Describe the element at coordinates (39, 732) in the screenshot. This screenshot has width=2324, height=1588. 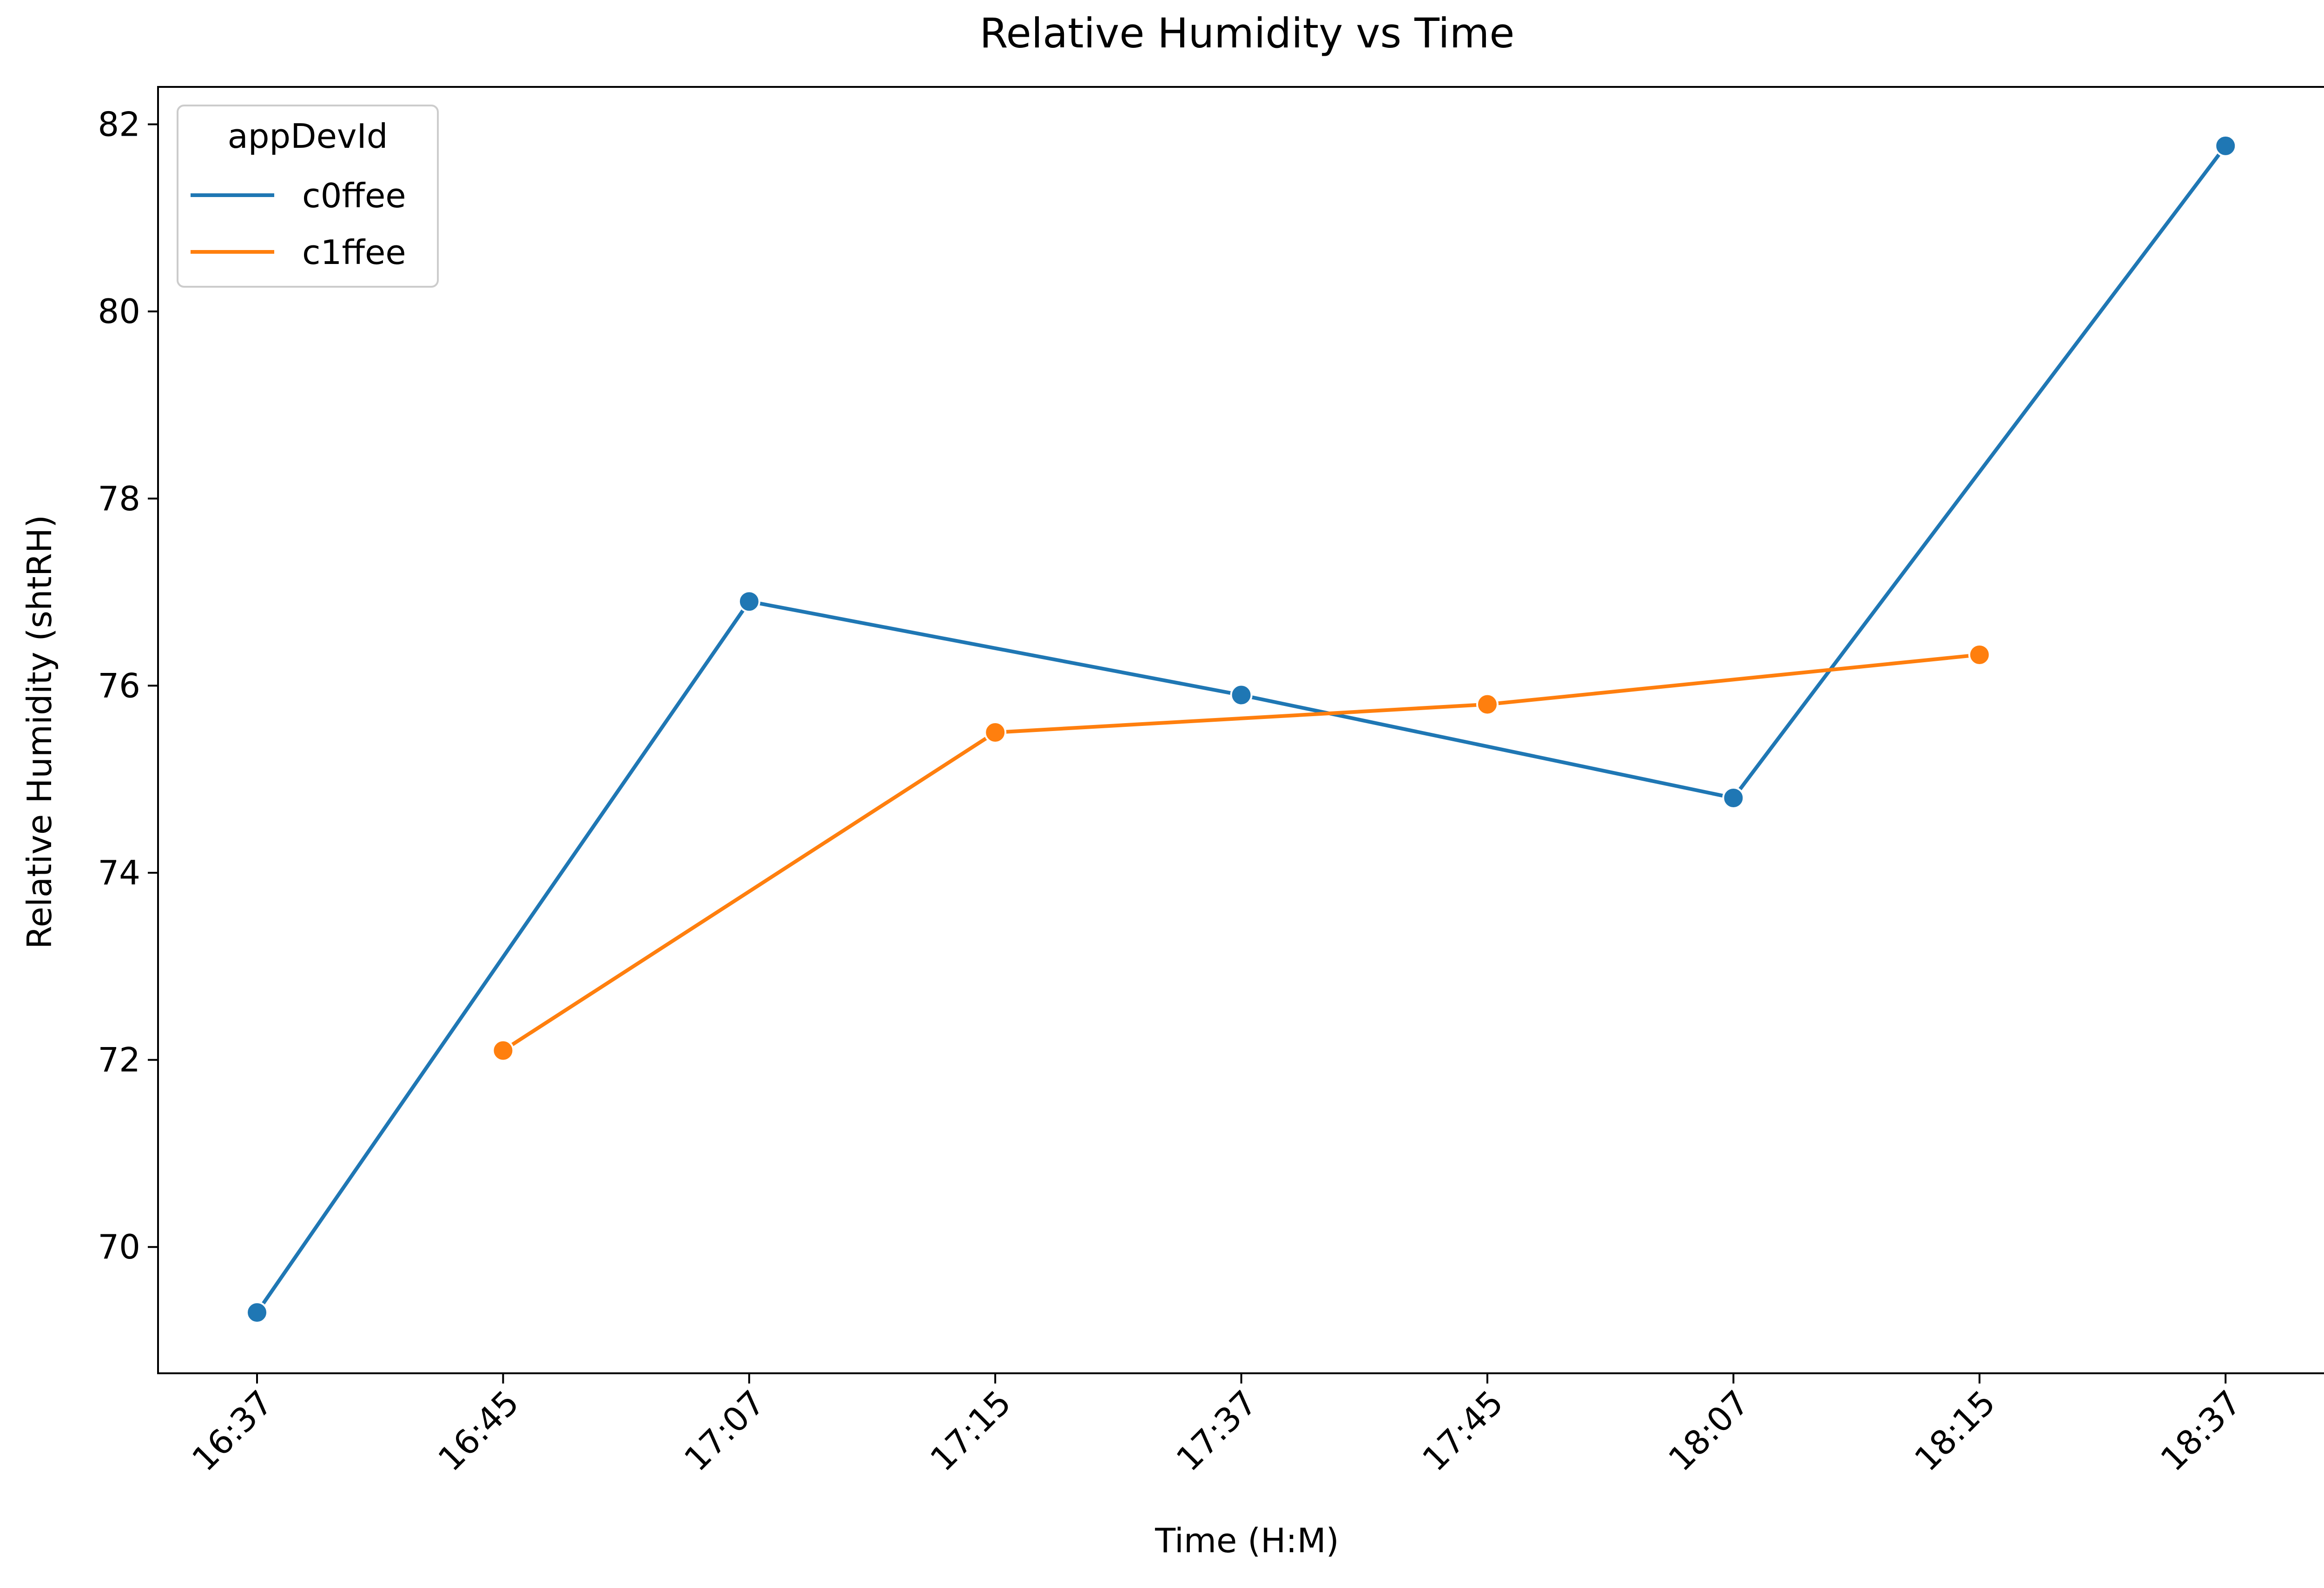
I see `y-axis-label: Relative Humidity (shtRH)` at that location.